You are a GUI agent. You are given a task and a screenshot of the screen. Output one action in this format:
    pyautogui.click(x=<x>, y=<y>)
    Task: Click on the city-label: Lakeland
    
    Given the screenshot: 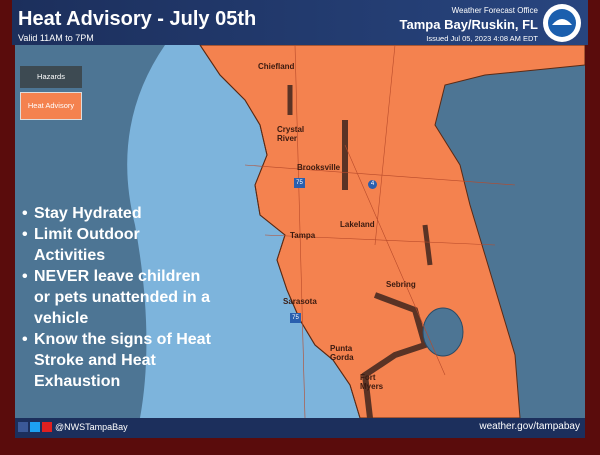 What is the action you would take?
    pyautogui.click(x=357, y=224)
    